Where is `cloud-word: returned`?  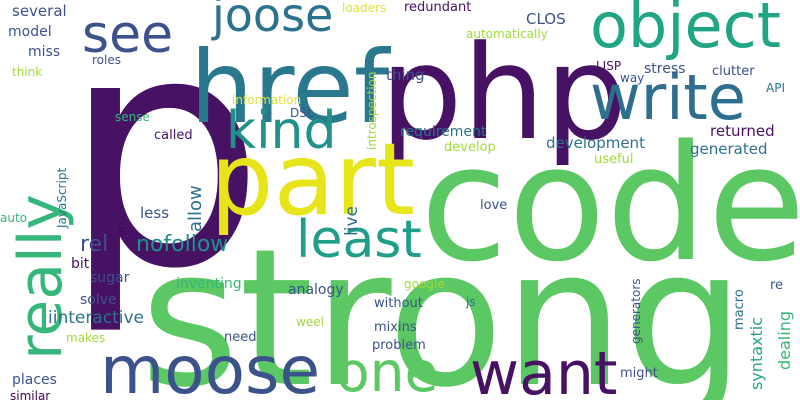 cloud-word: returned is located at coordinates (742, 130).